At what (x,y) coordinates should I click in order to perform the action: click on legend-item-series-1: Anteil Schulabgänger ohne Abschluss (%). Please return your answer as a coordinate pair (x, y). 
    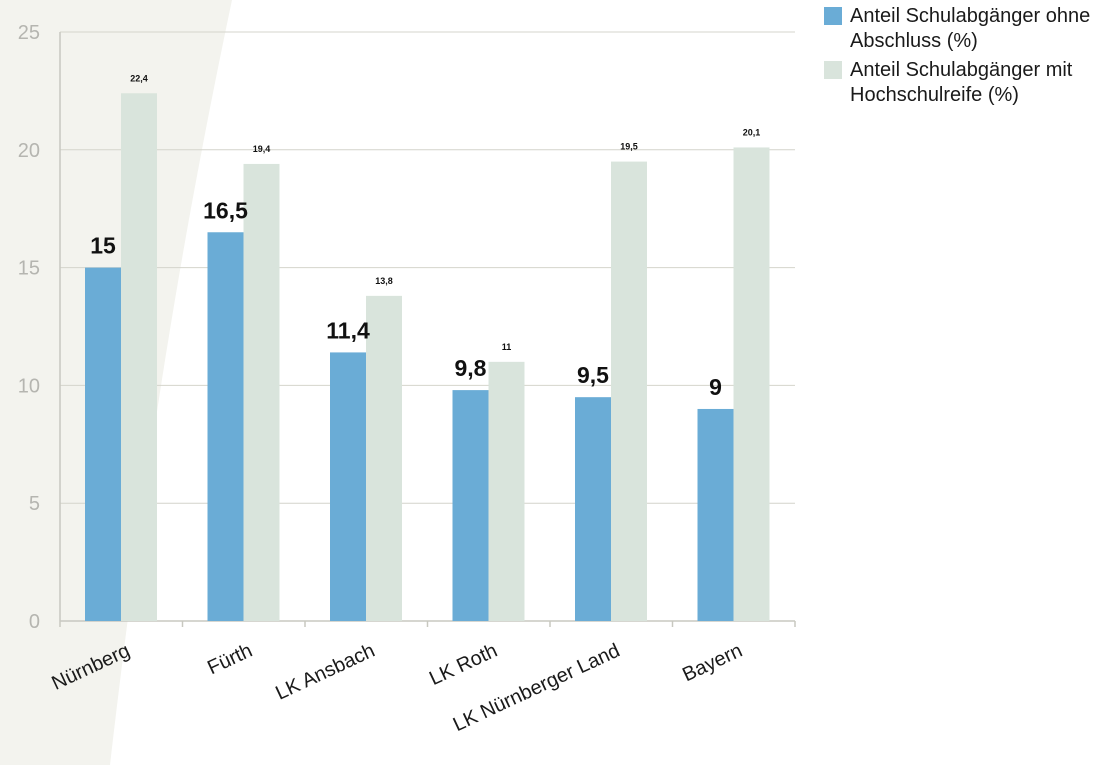
    Looking at the image, I should click on (969, 29).